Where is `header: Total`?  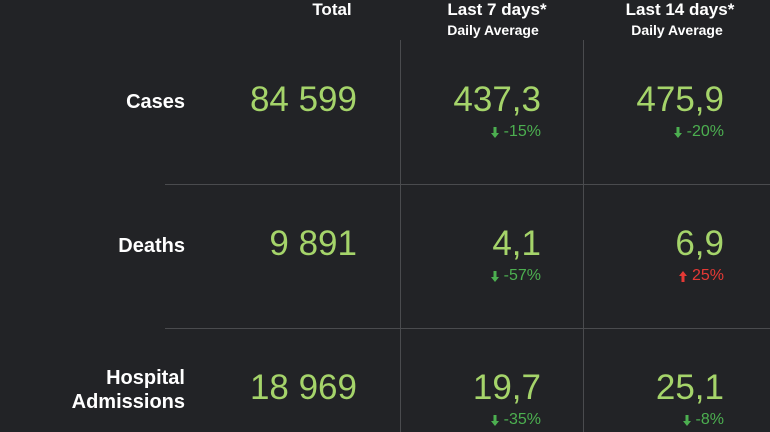 header: Total is located at coordinates (332, 9).